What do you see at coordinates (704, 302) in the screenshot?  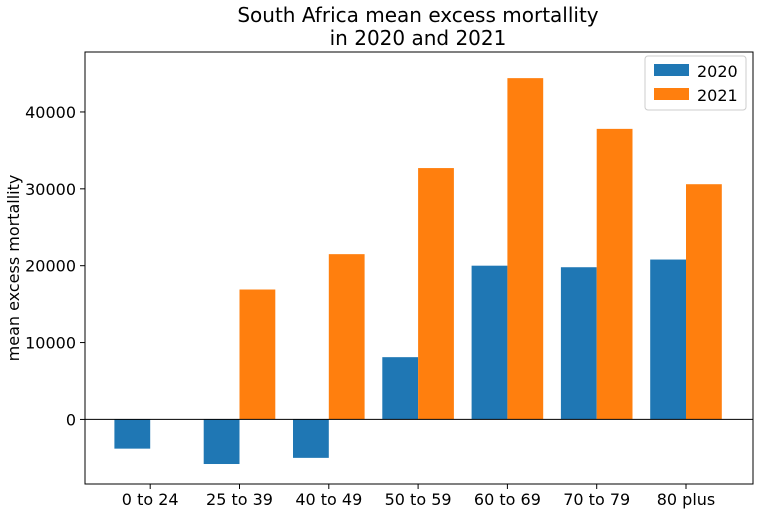 I see `bar-2021-80-plus` at bounding box center [704, 302].